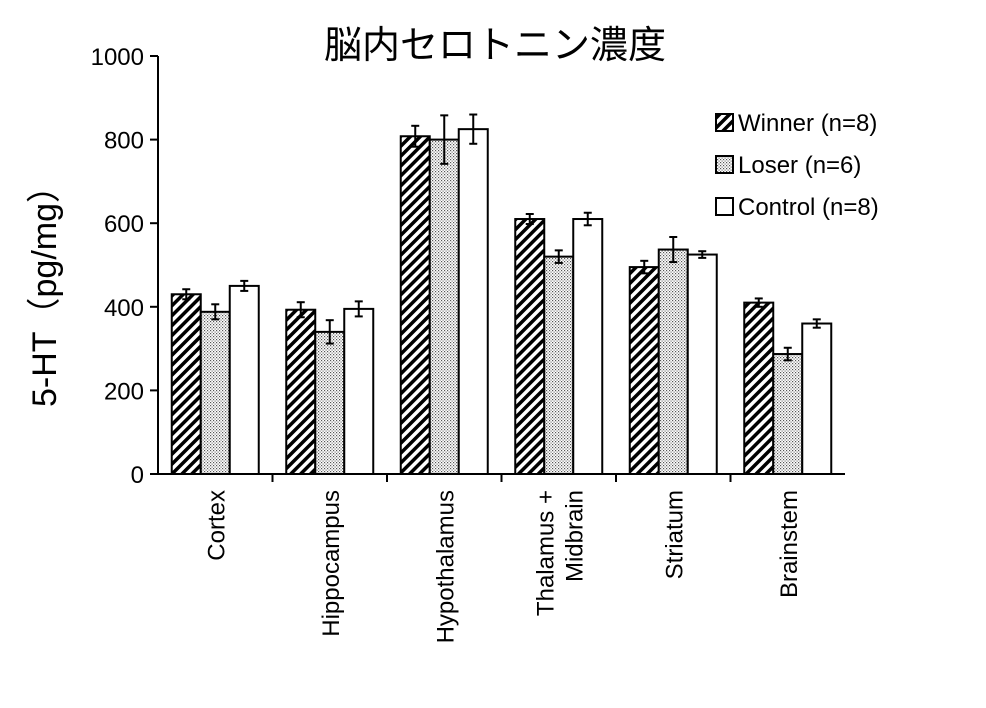  What do you see at coordinates (124, 308) in the screenshot?
I see `y-tick-label: 400` at bounding box center [124, 308].